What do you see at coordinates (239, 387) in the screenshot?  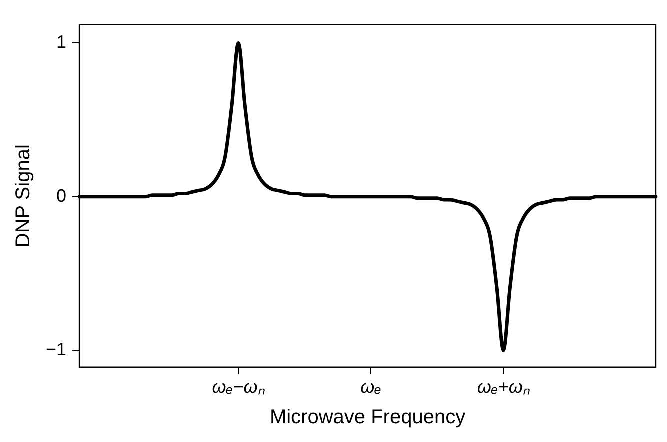 I see `x-tick-label: ωₑ−ωₙ` at bounding box center [239, 387].